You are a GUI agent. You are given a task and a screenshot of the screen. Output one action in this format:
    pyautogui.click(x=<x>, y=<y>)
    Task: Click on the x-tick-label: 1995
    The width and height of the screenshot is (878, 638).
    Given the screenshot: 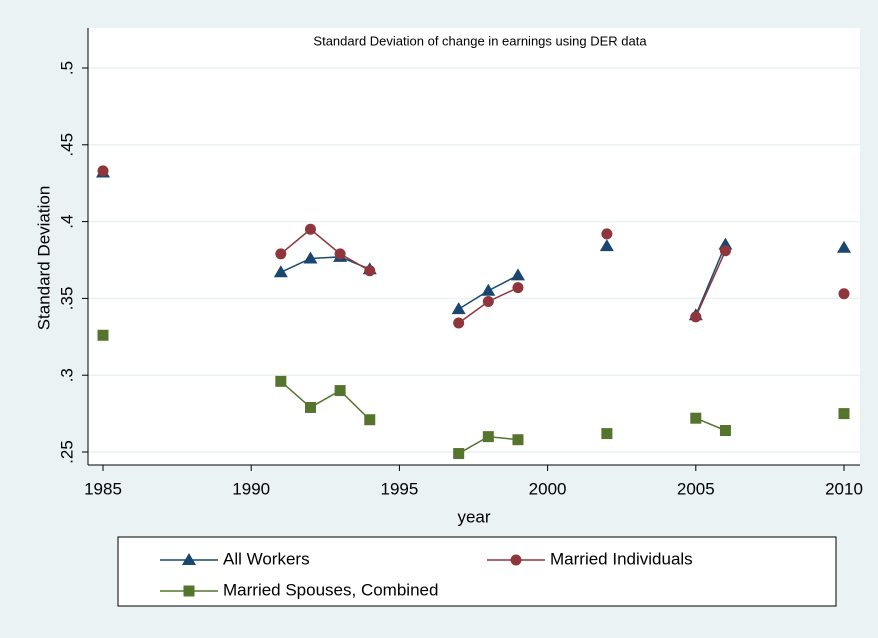 What is the action you would take?
    pyautogui.click(x=399, y=488)
    